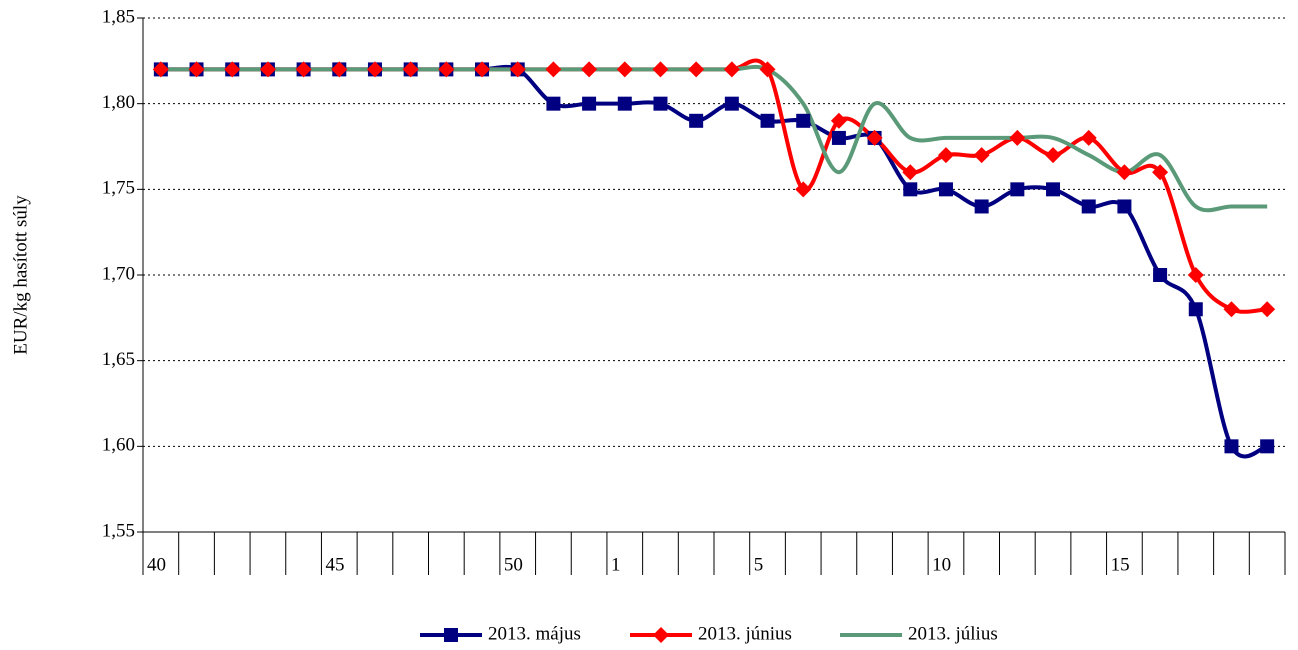 The height and width of the screenshot is (650, 1298). I want to click on y-tick-label: 1,80, so click(118, 102).